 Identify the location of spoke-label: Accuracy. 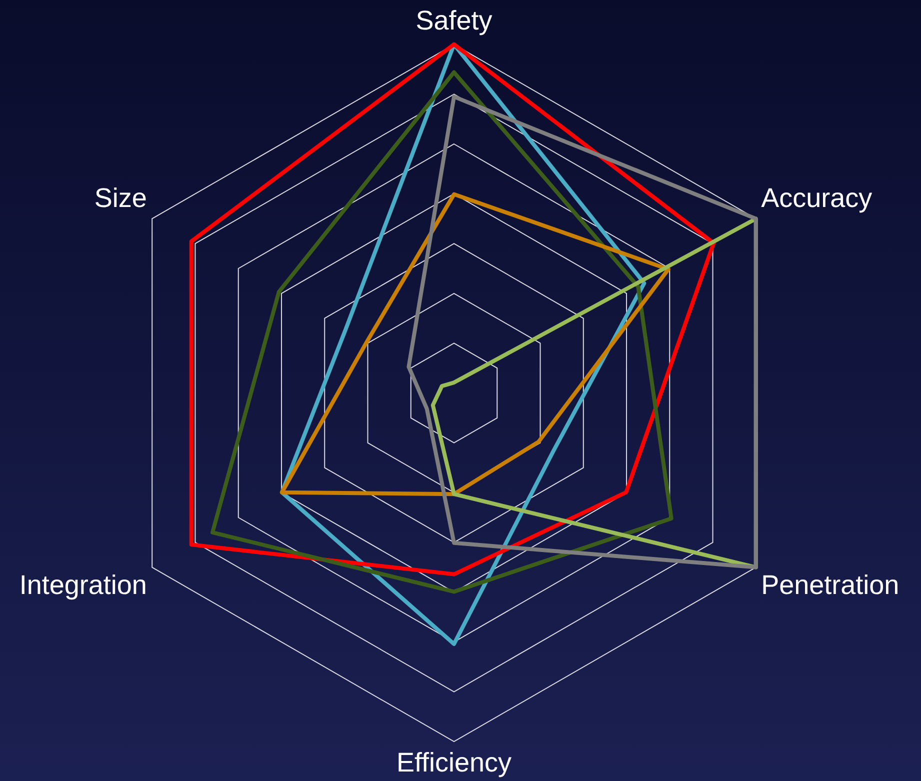
(817, 197).